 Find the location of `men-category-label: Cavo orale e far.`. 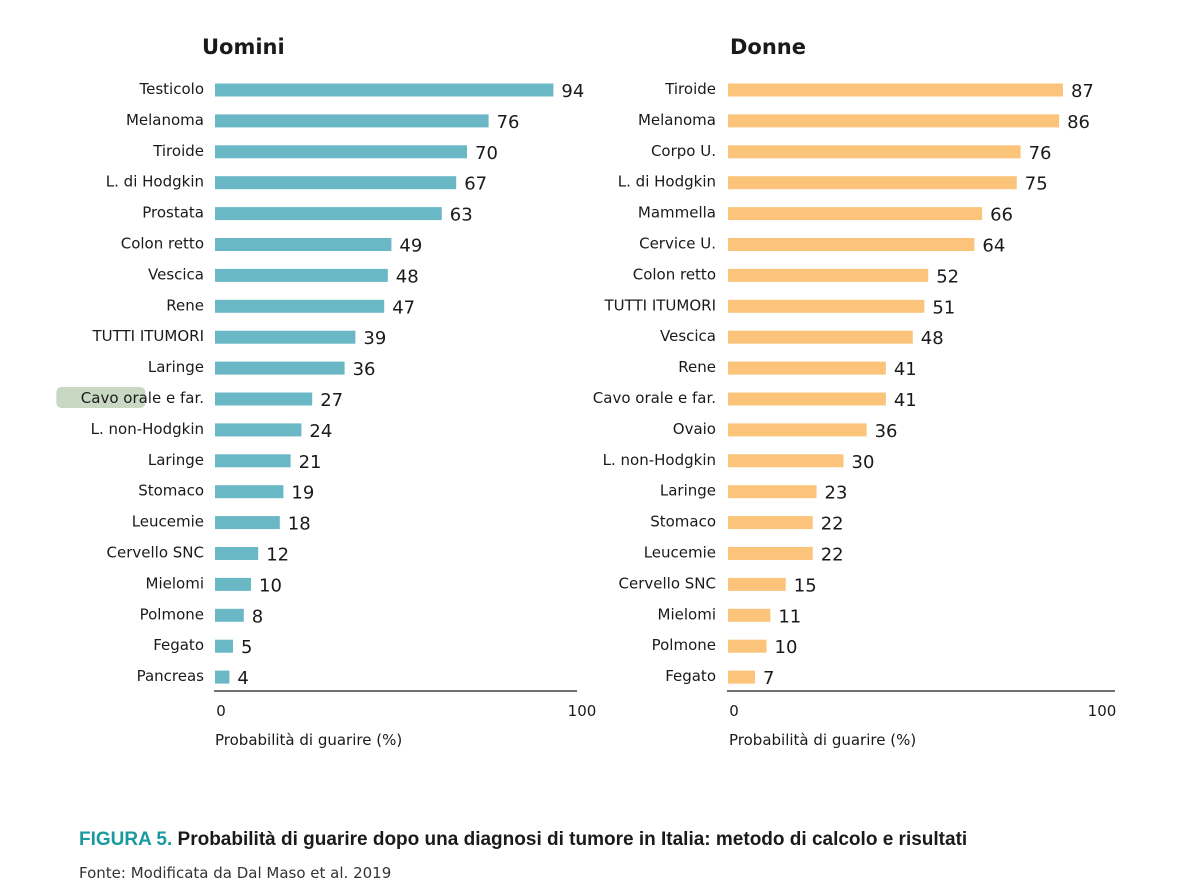

men-category-label: Cavo orale e far. is located at coordinates (142, 398).